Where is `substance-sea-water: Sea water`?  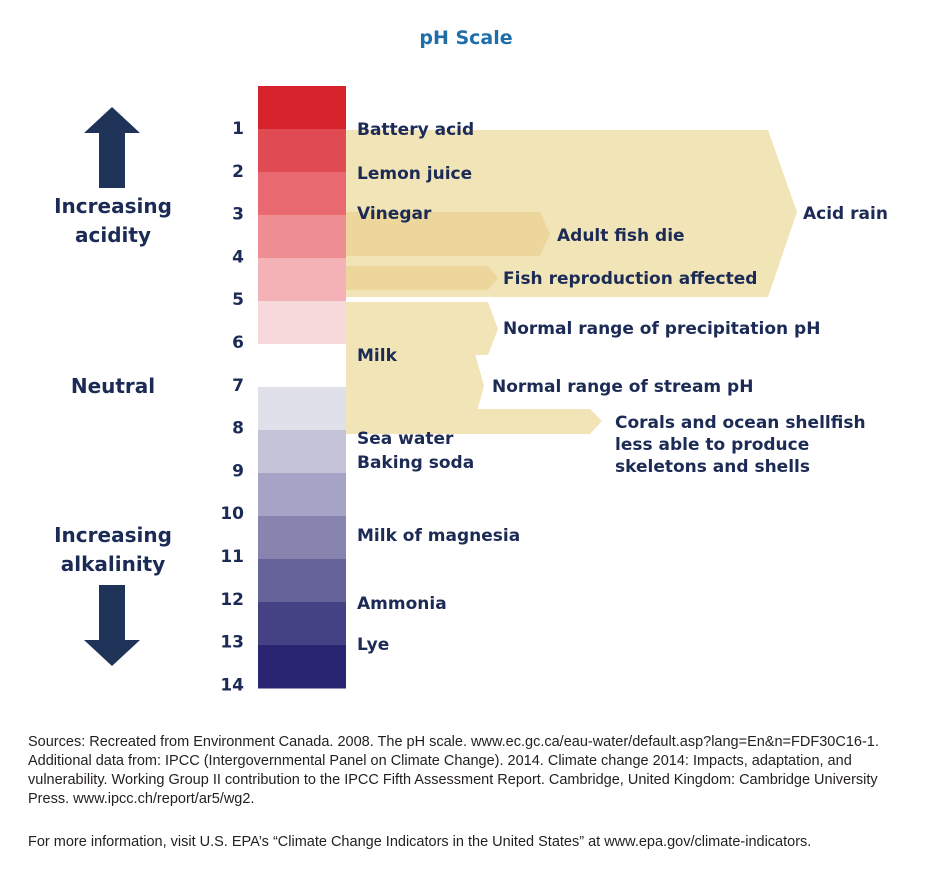 substance-sea-water: Sea water is located at coordinates (405, 439).